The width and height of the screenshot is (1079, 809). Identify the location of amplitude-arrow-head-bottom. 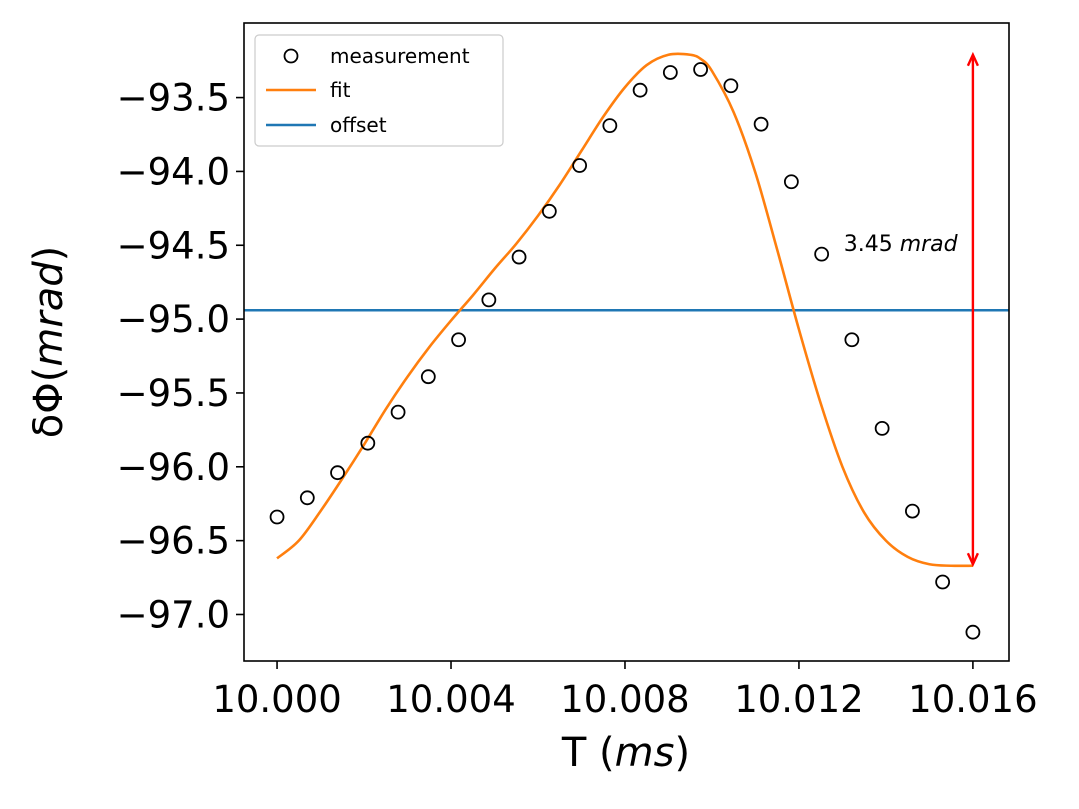
(972, 560).